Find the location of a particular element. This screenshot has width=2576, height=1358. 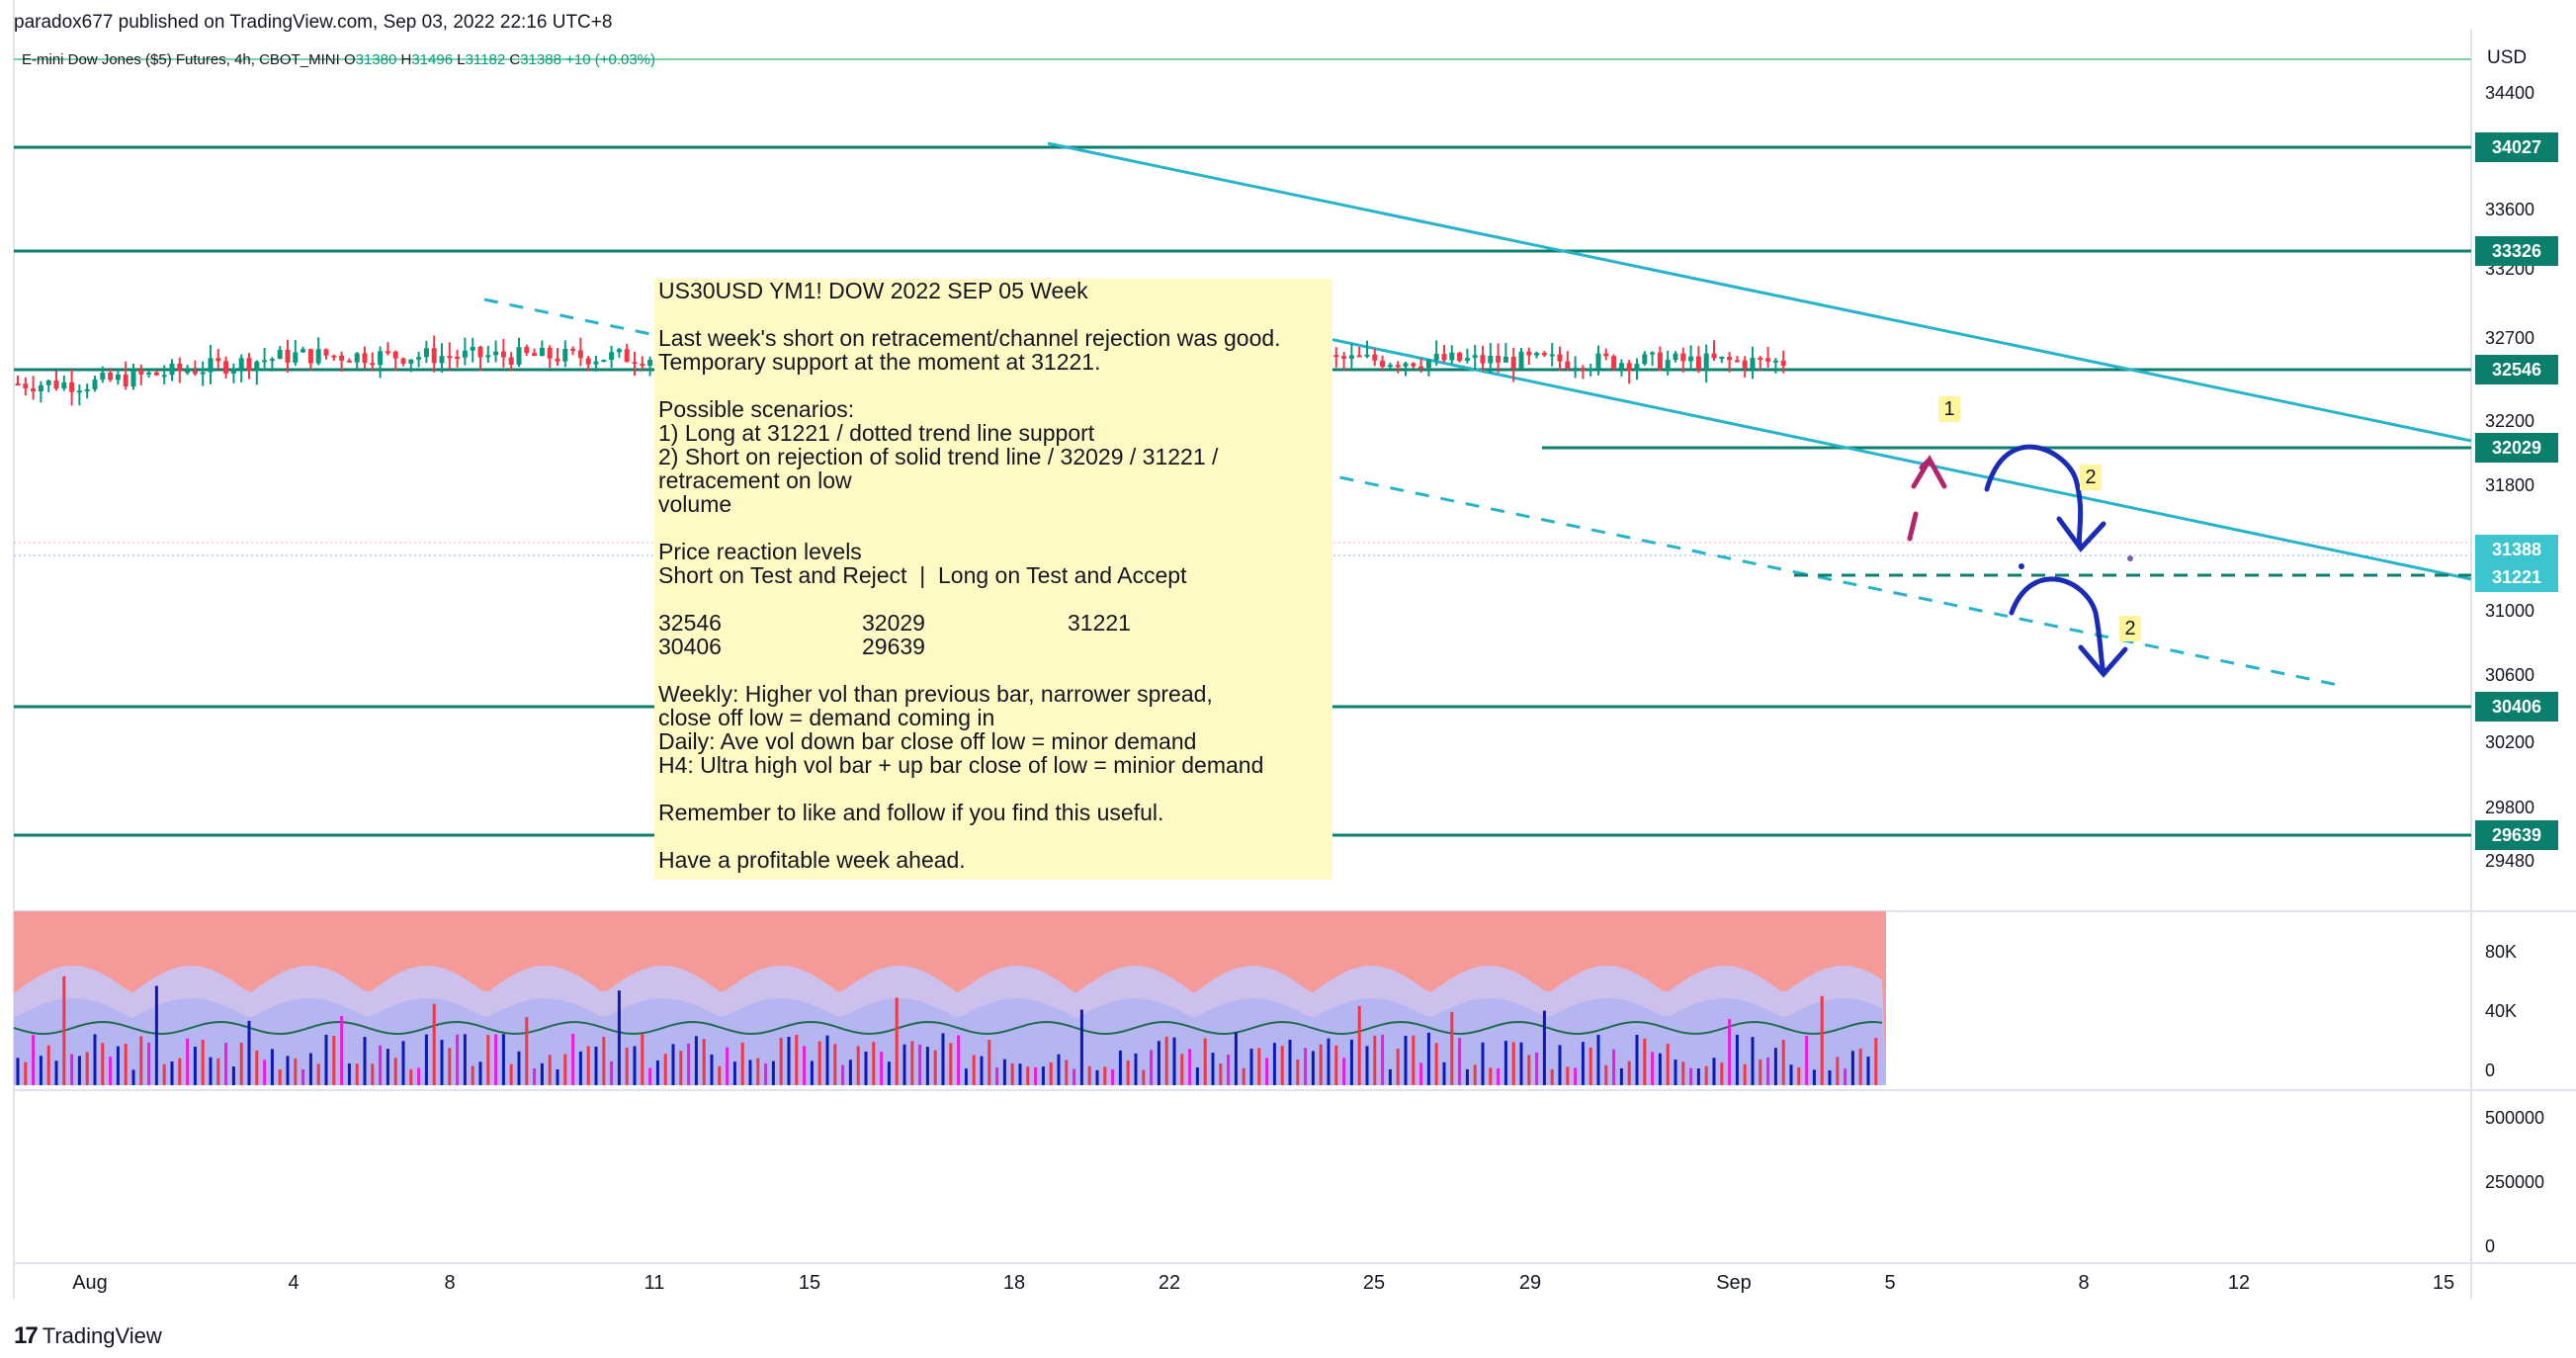

level-badge: 30406 is located at coordinates (2516, 706).